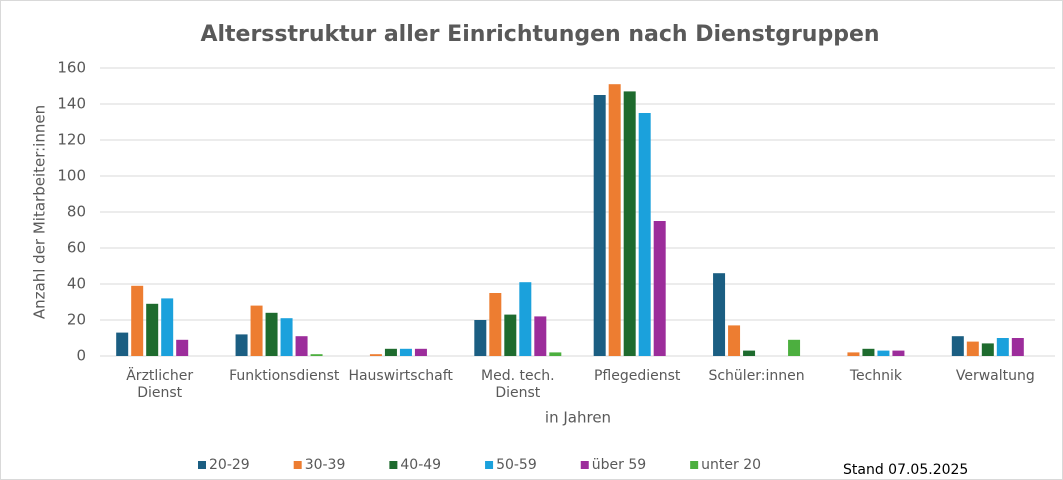 This screenshot has height=480, width=1063. What do you see at coordinates (160, 384) in the screenshot?
I see `x-tick-label: Ärztlicher Dienst` at bounding box center [160, 384].